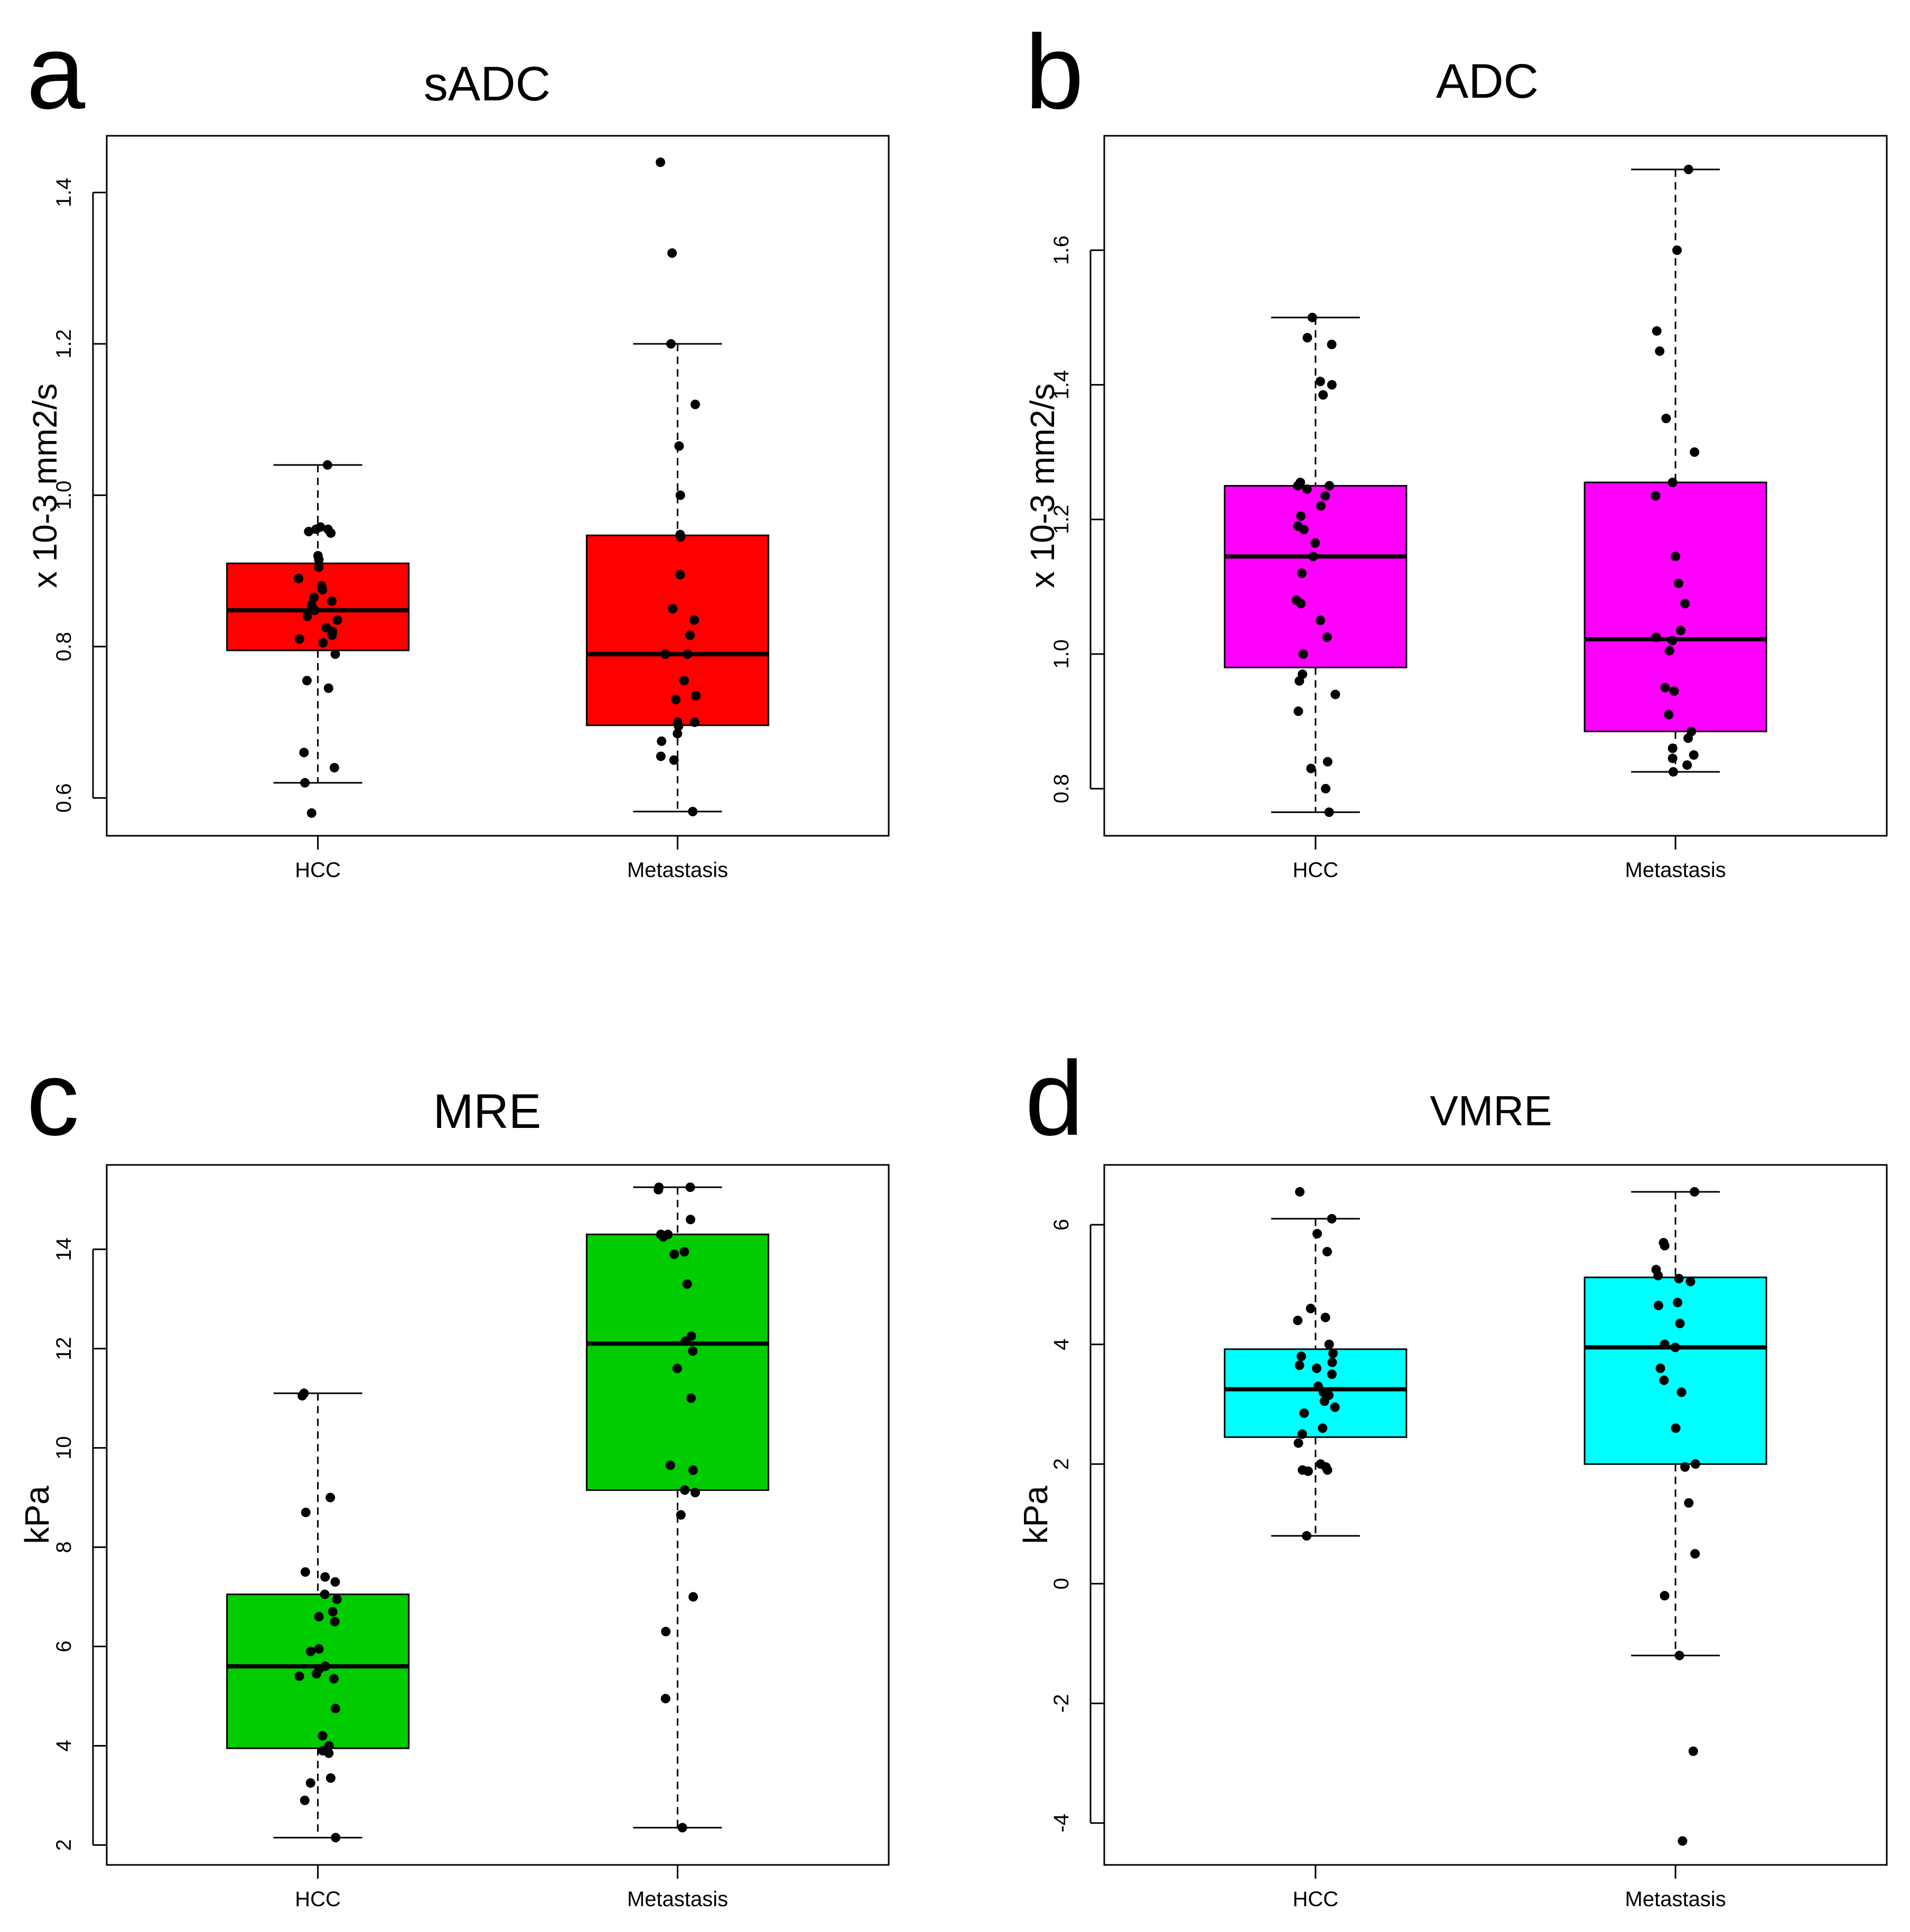  What do you see at coordinates (1061, 519) in the screenshot?
I see `y-tick-label: 1.2` at bounding box center [1061, 519].